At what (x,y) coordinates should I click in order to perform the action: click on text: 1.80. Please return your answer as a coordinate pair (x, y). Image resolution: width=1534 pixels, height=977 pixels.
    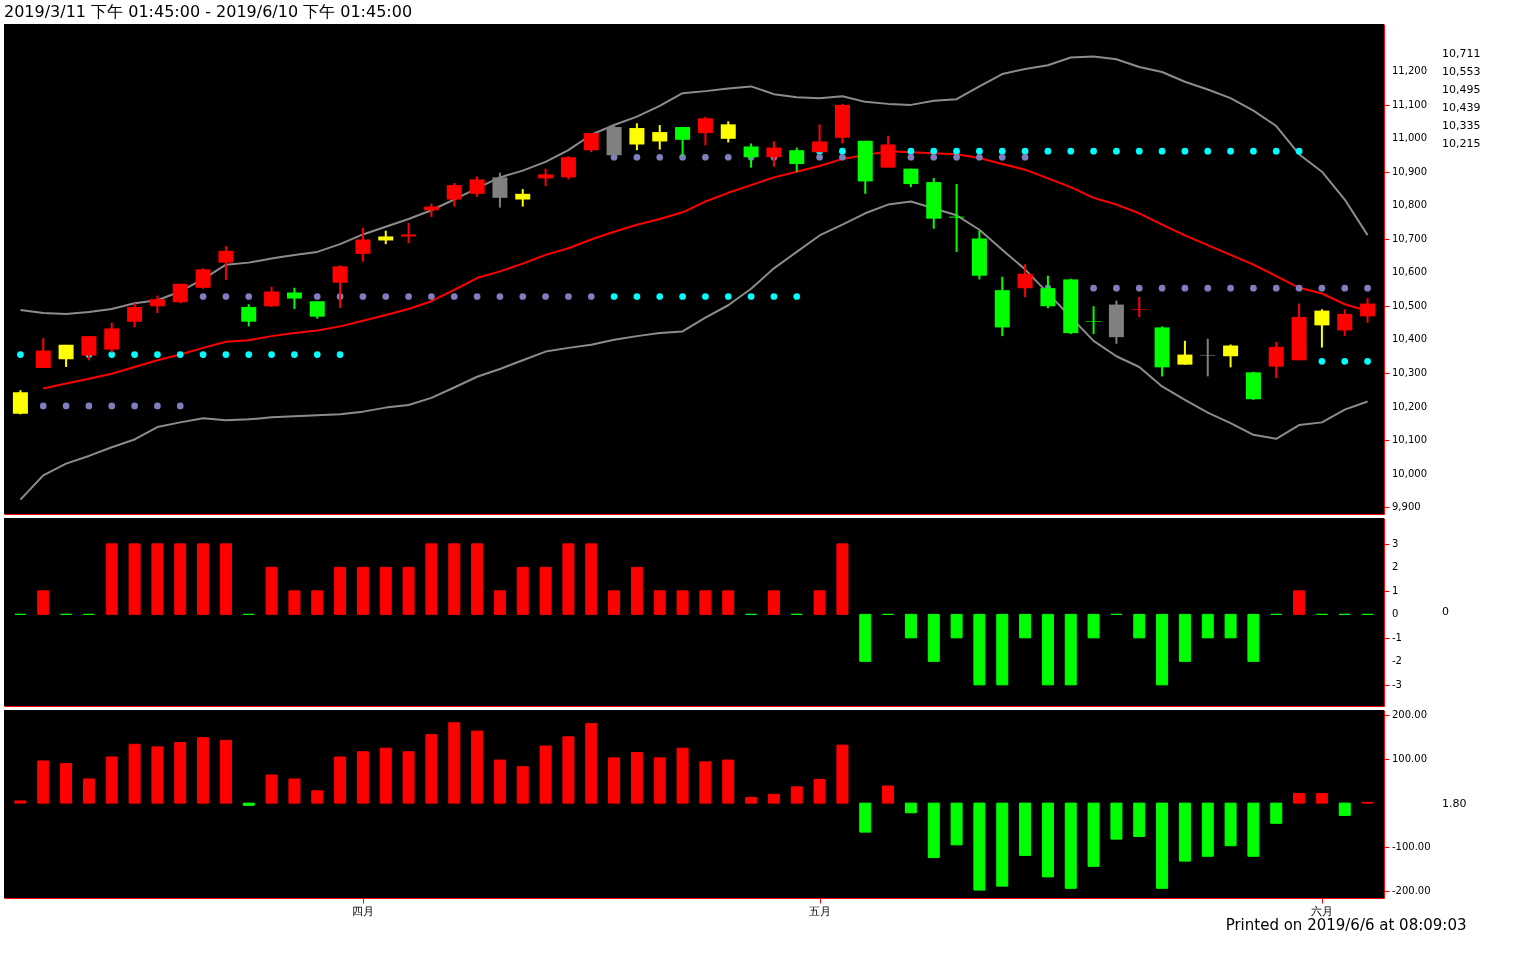
    Looking at the image, I should click on (1454, 803).